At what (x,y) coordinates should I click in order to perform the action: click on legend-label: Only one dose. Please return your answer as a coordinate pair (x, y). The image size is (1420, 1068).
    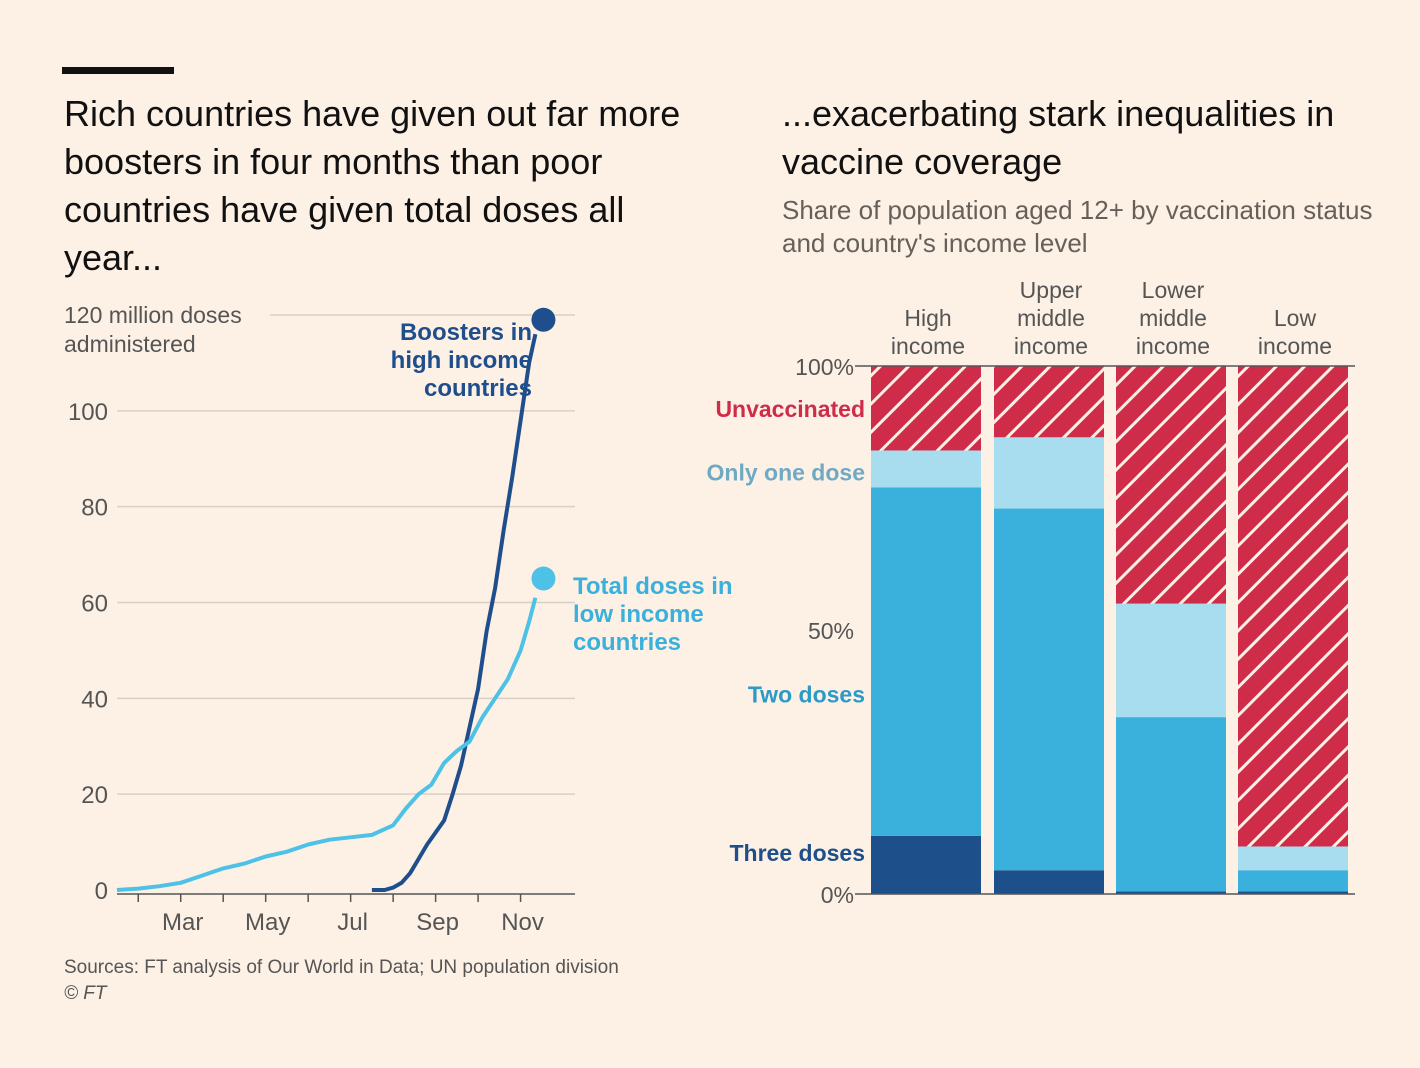
    Looking at the image, I should click on (786, 473).